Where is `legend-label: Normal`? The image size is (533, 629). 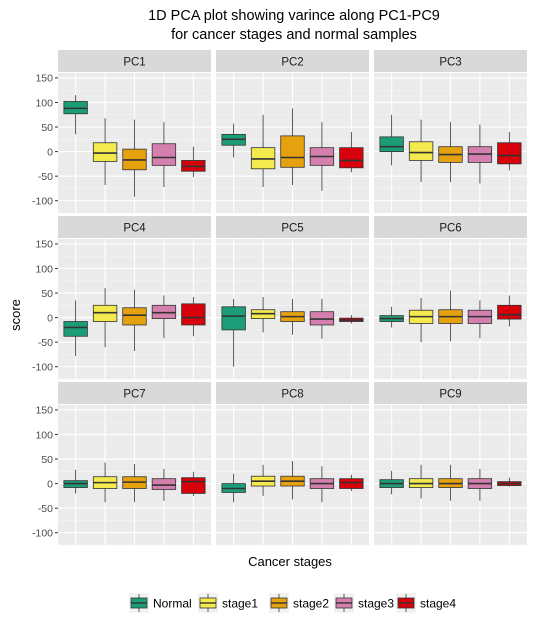
legend-label: Normal is located at coordinates (172, 604).